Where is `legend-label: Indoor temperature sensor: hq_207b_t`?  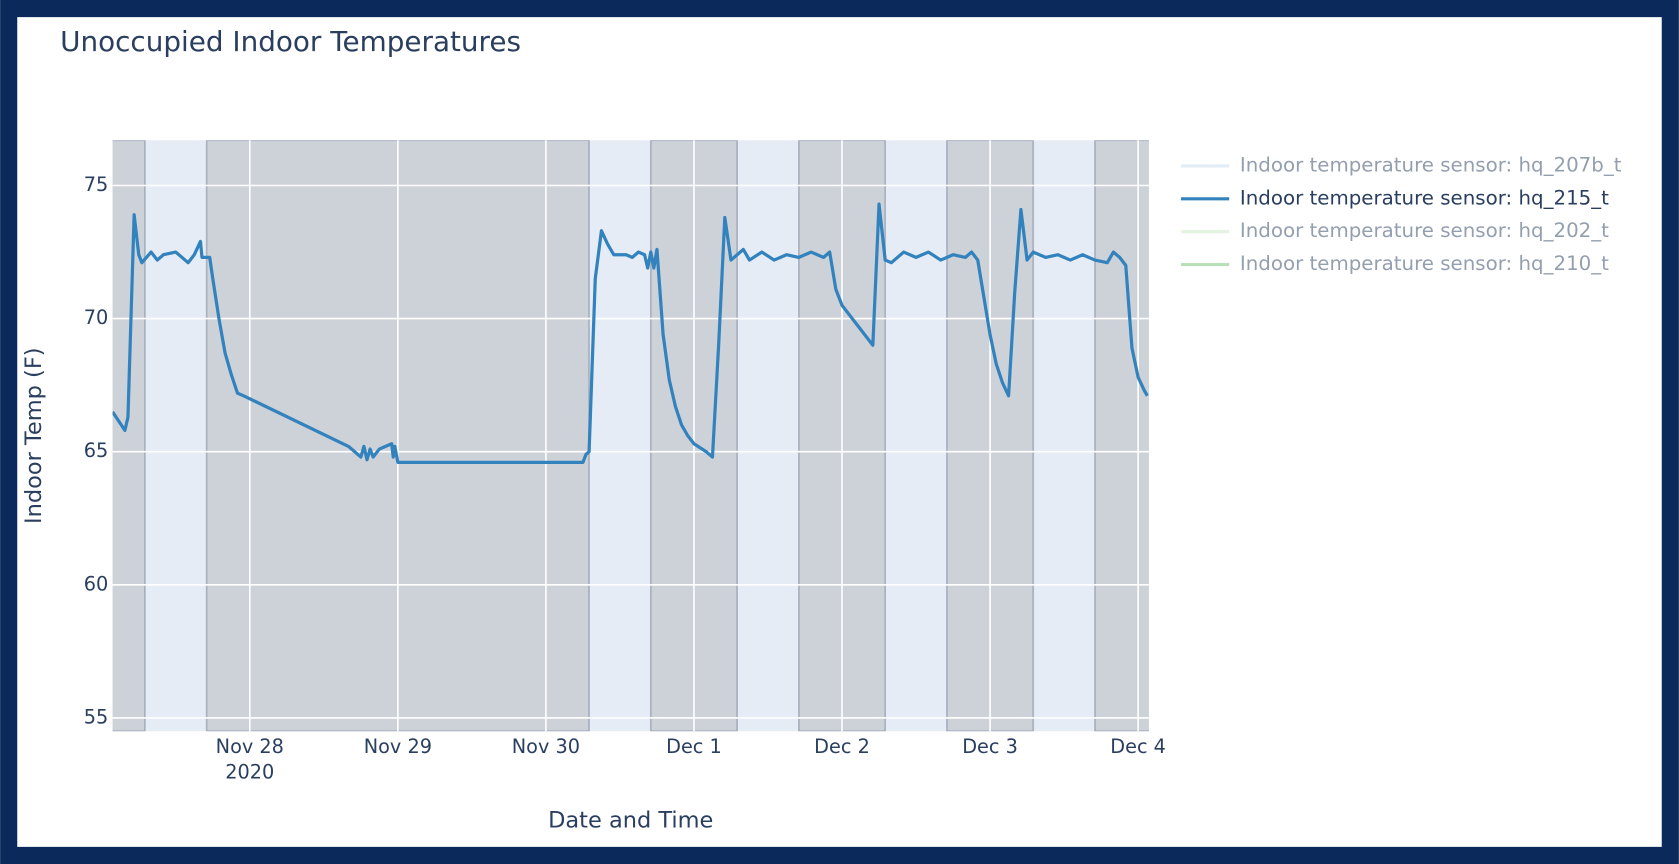
legend-label: Indoor temperature sensor: hq_207b_t is located at coordinates (1431, 164).